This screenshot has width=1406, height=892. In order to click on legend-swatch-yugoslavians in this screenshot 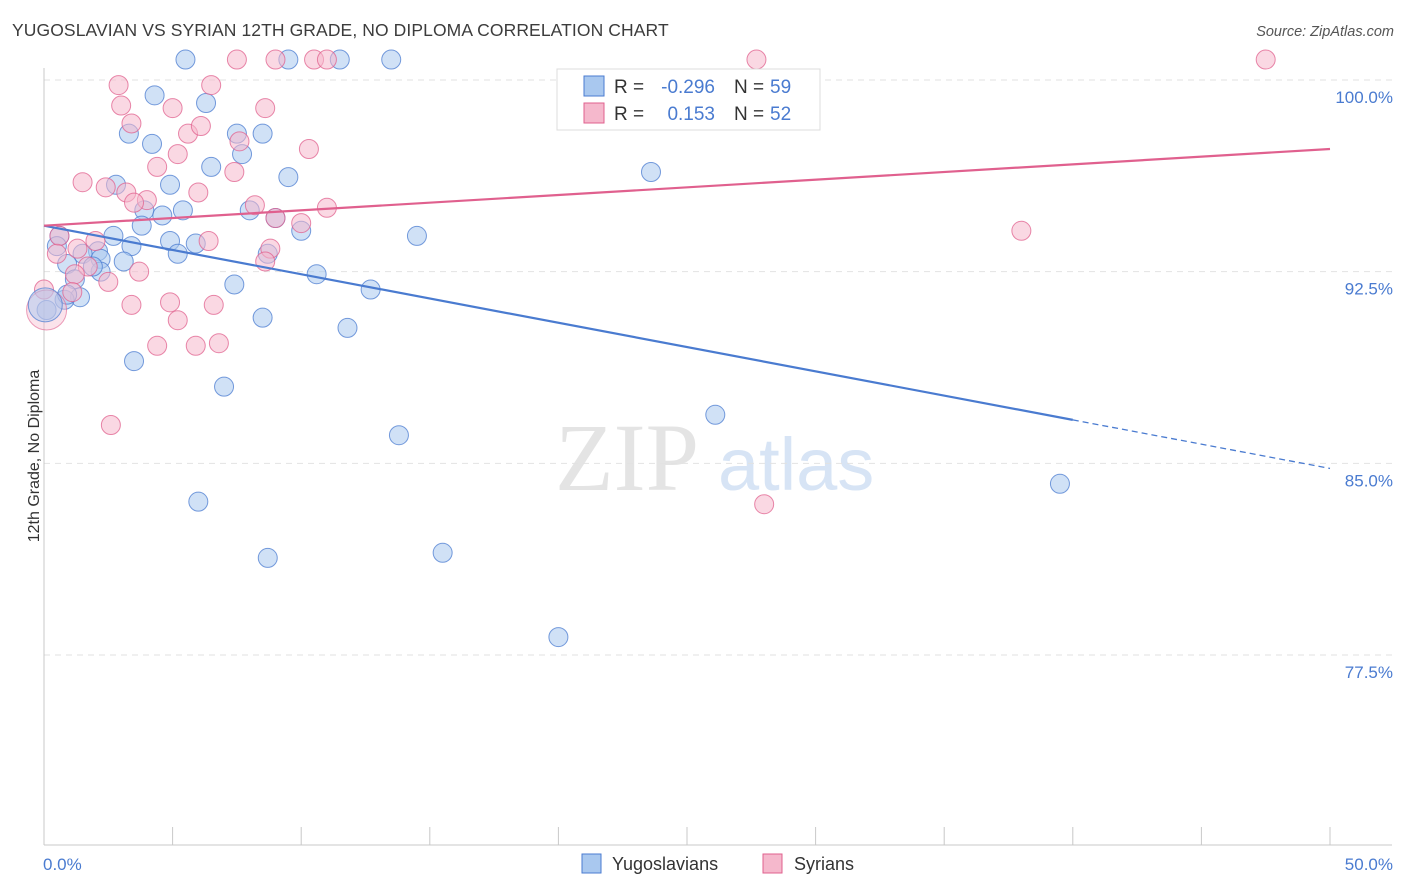, I will do `click(594, 86)`.